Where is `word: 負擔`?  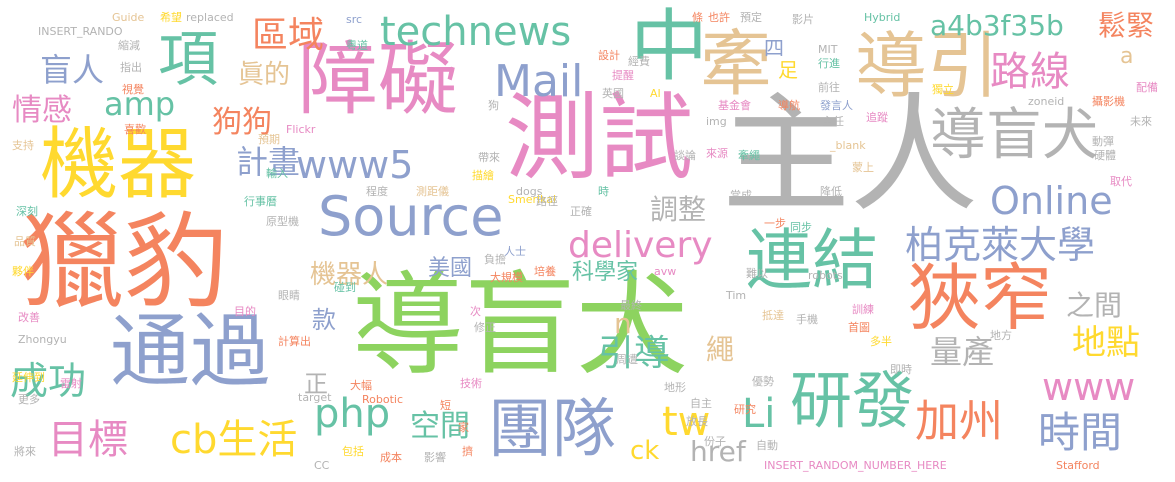
word: 負擔 is located at coordinates (495, 259).